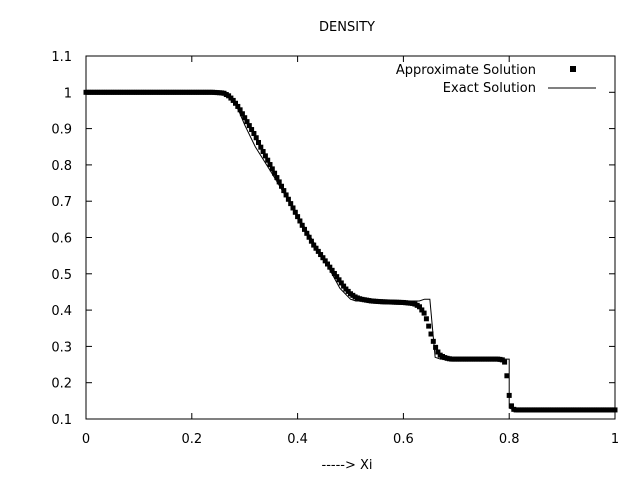 This screenshot has width=640, height=480. I want to click on y-tick-label: 0.7, so click(61, 202).